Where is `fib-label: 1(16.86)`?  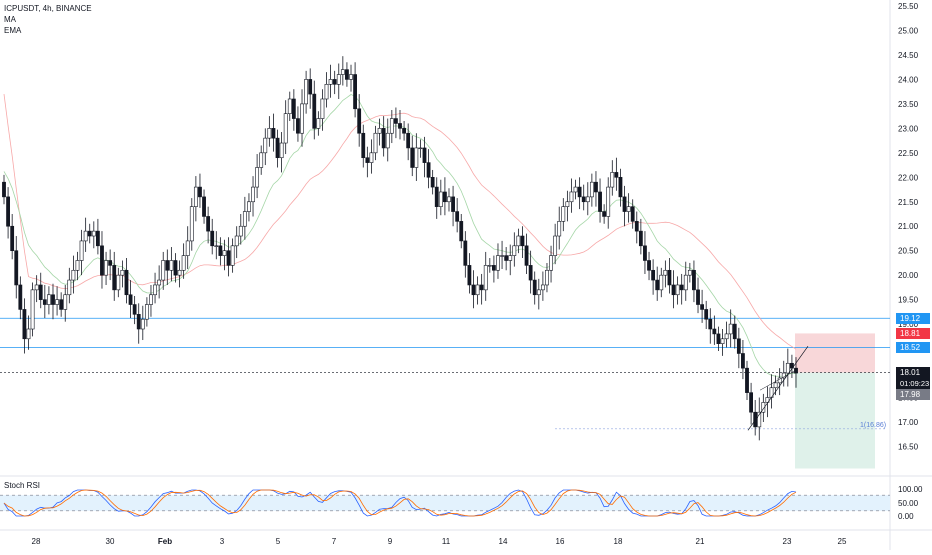 fib-label: 1(16.86) is located at coordinates (873, 425).